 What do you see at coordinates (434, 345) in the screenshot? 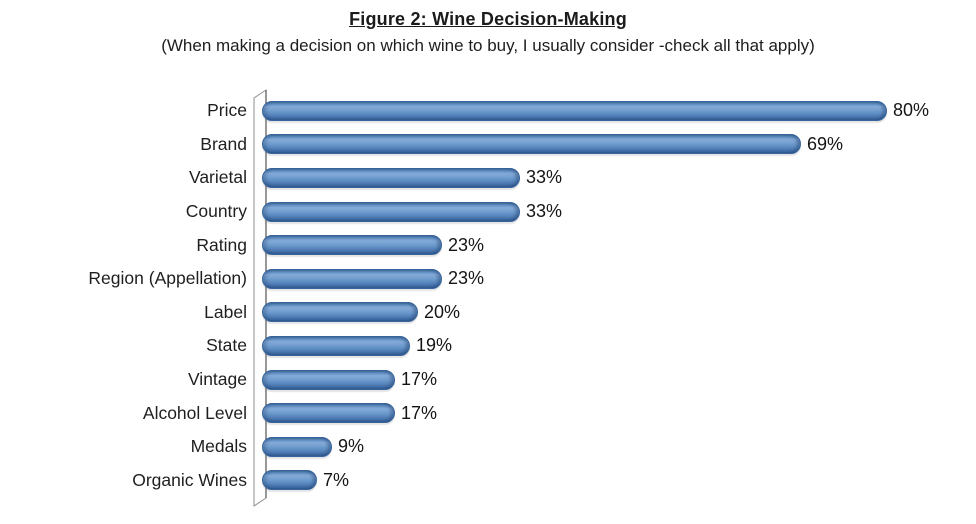
I see `value-label: 19%` at bounding box center [434, 345].